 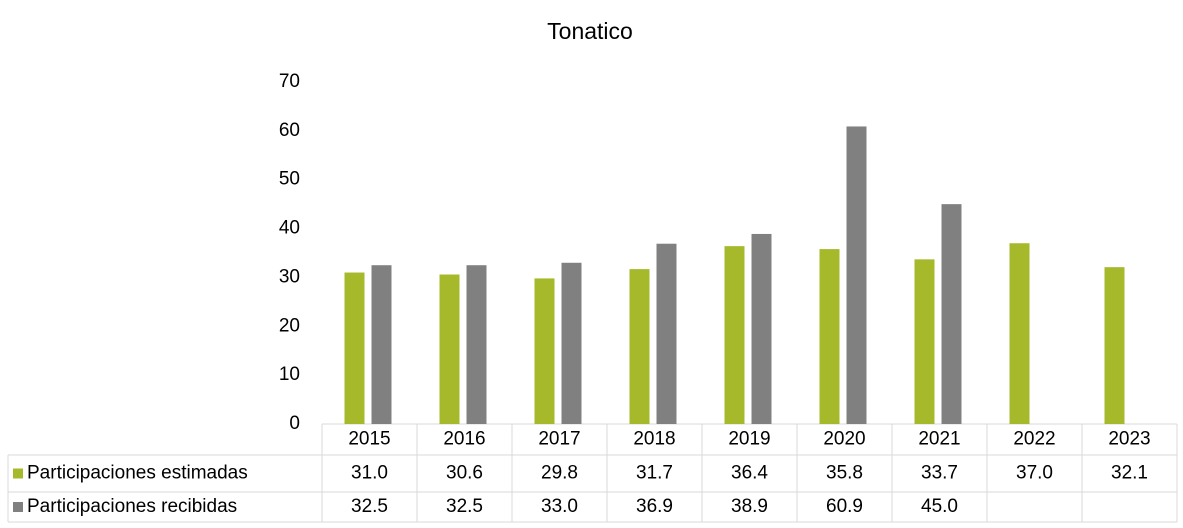 I want to click on y-tick-label: 30, so click(x=289, y=276).